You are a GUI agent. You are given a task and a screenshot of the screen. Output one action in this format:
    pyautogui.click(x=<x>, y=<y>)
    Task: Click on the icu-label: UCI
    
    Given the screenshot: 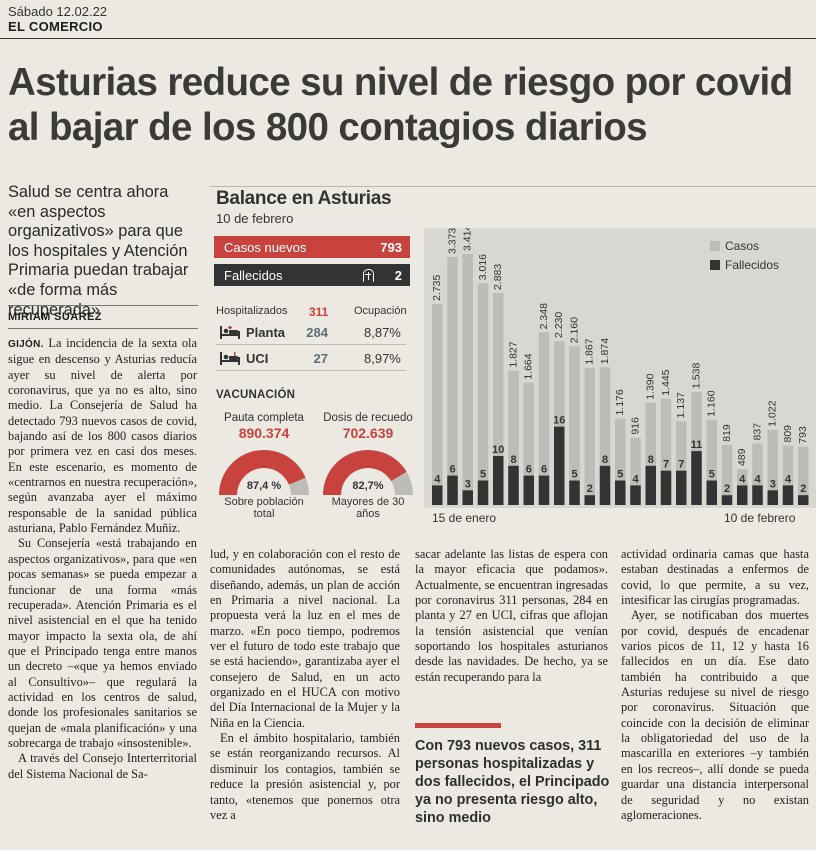 What is the action you would take?
    pyautogui.click(x=257, y=358)
    